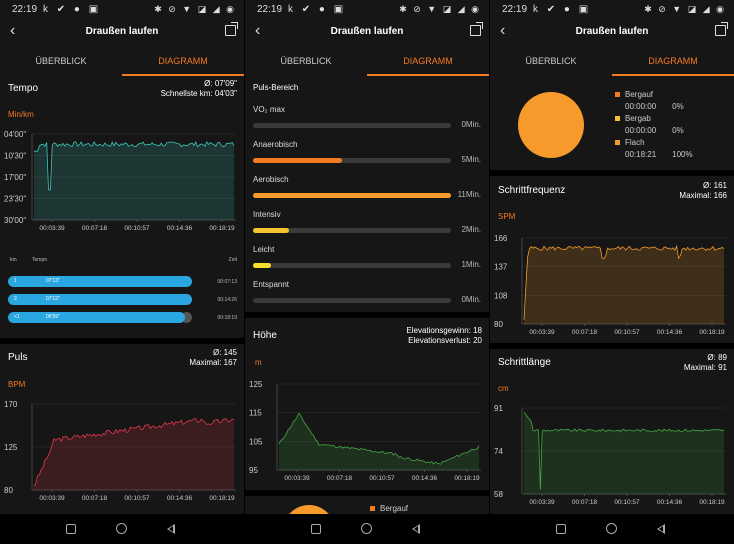  What do you see at coordinates (501, 267) in the screenshot?
I see `y-tick-label: 137` at bounding box center [501, 267].